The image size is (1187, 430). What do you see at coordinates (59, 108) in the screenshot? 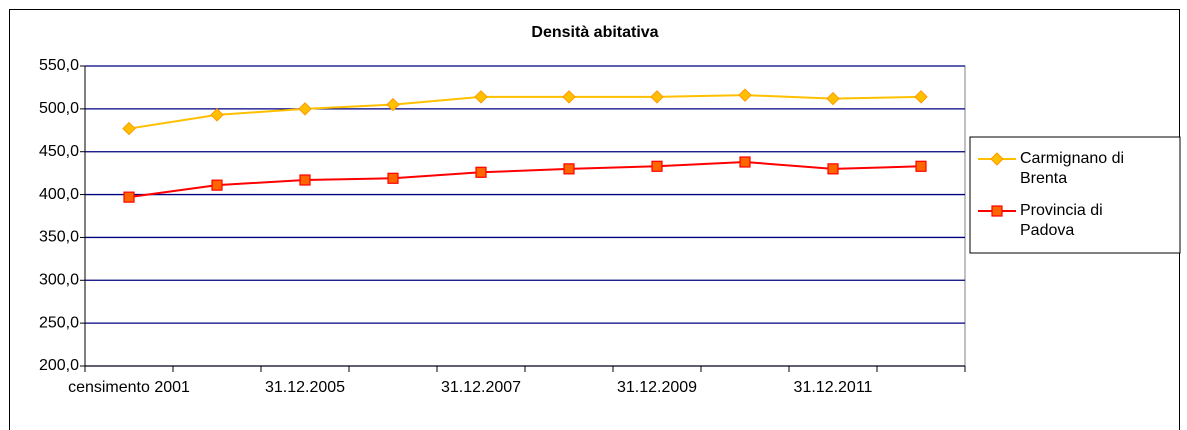
I see `y-tick-label: 500,0` at bounding box center [59, 108].